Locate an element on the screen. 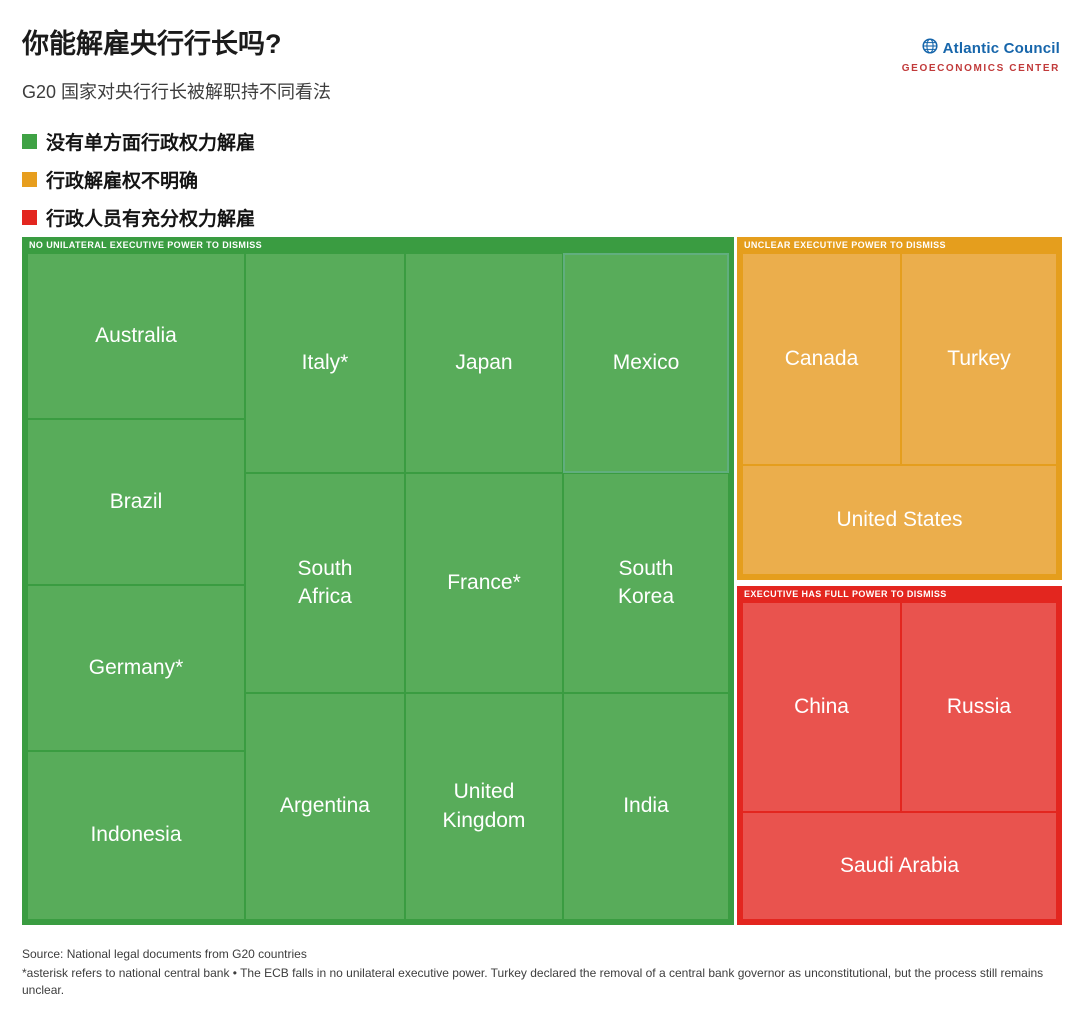 This screenshot has width=1080, height=1010. treemap-cell-united-kingdom: United Kingdom is located at coordinates (484, 806).